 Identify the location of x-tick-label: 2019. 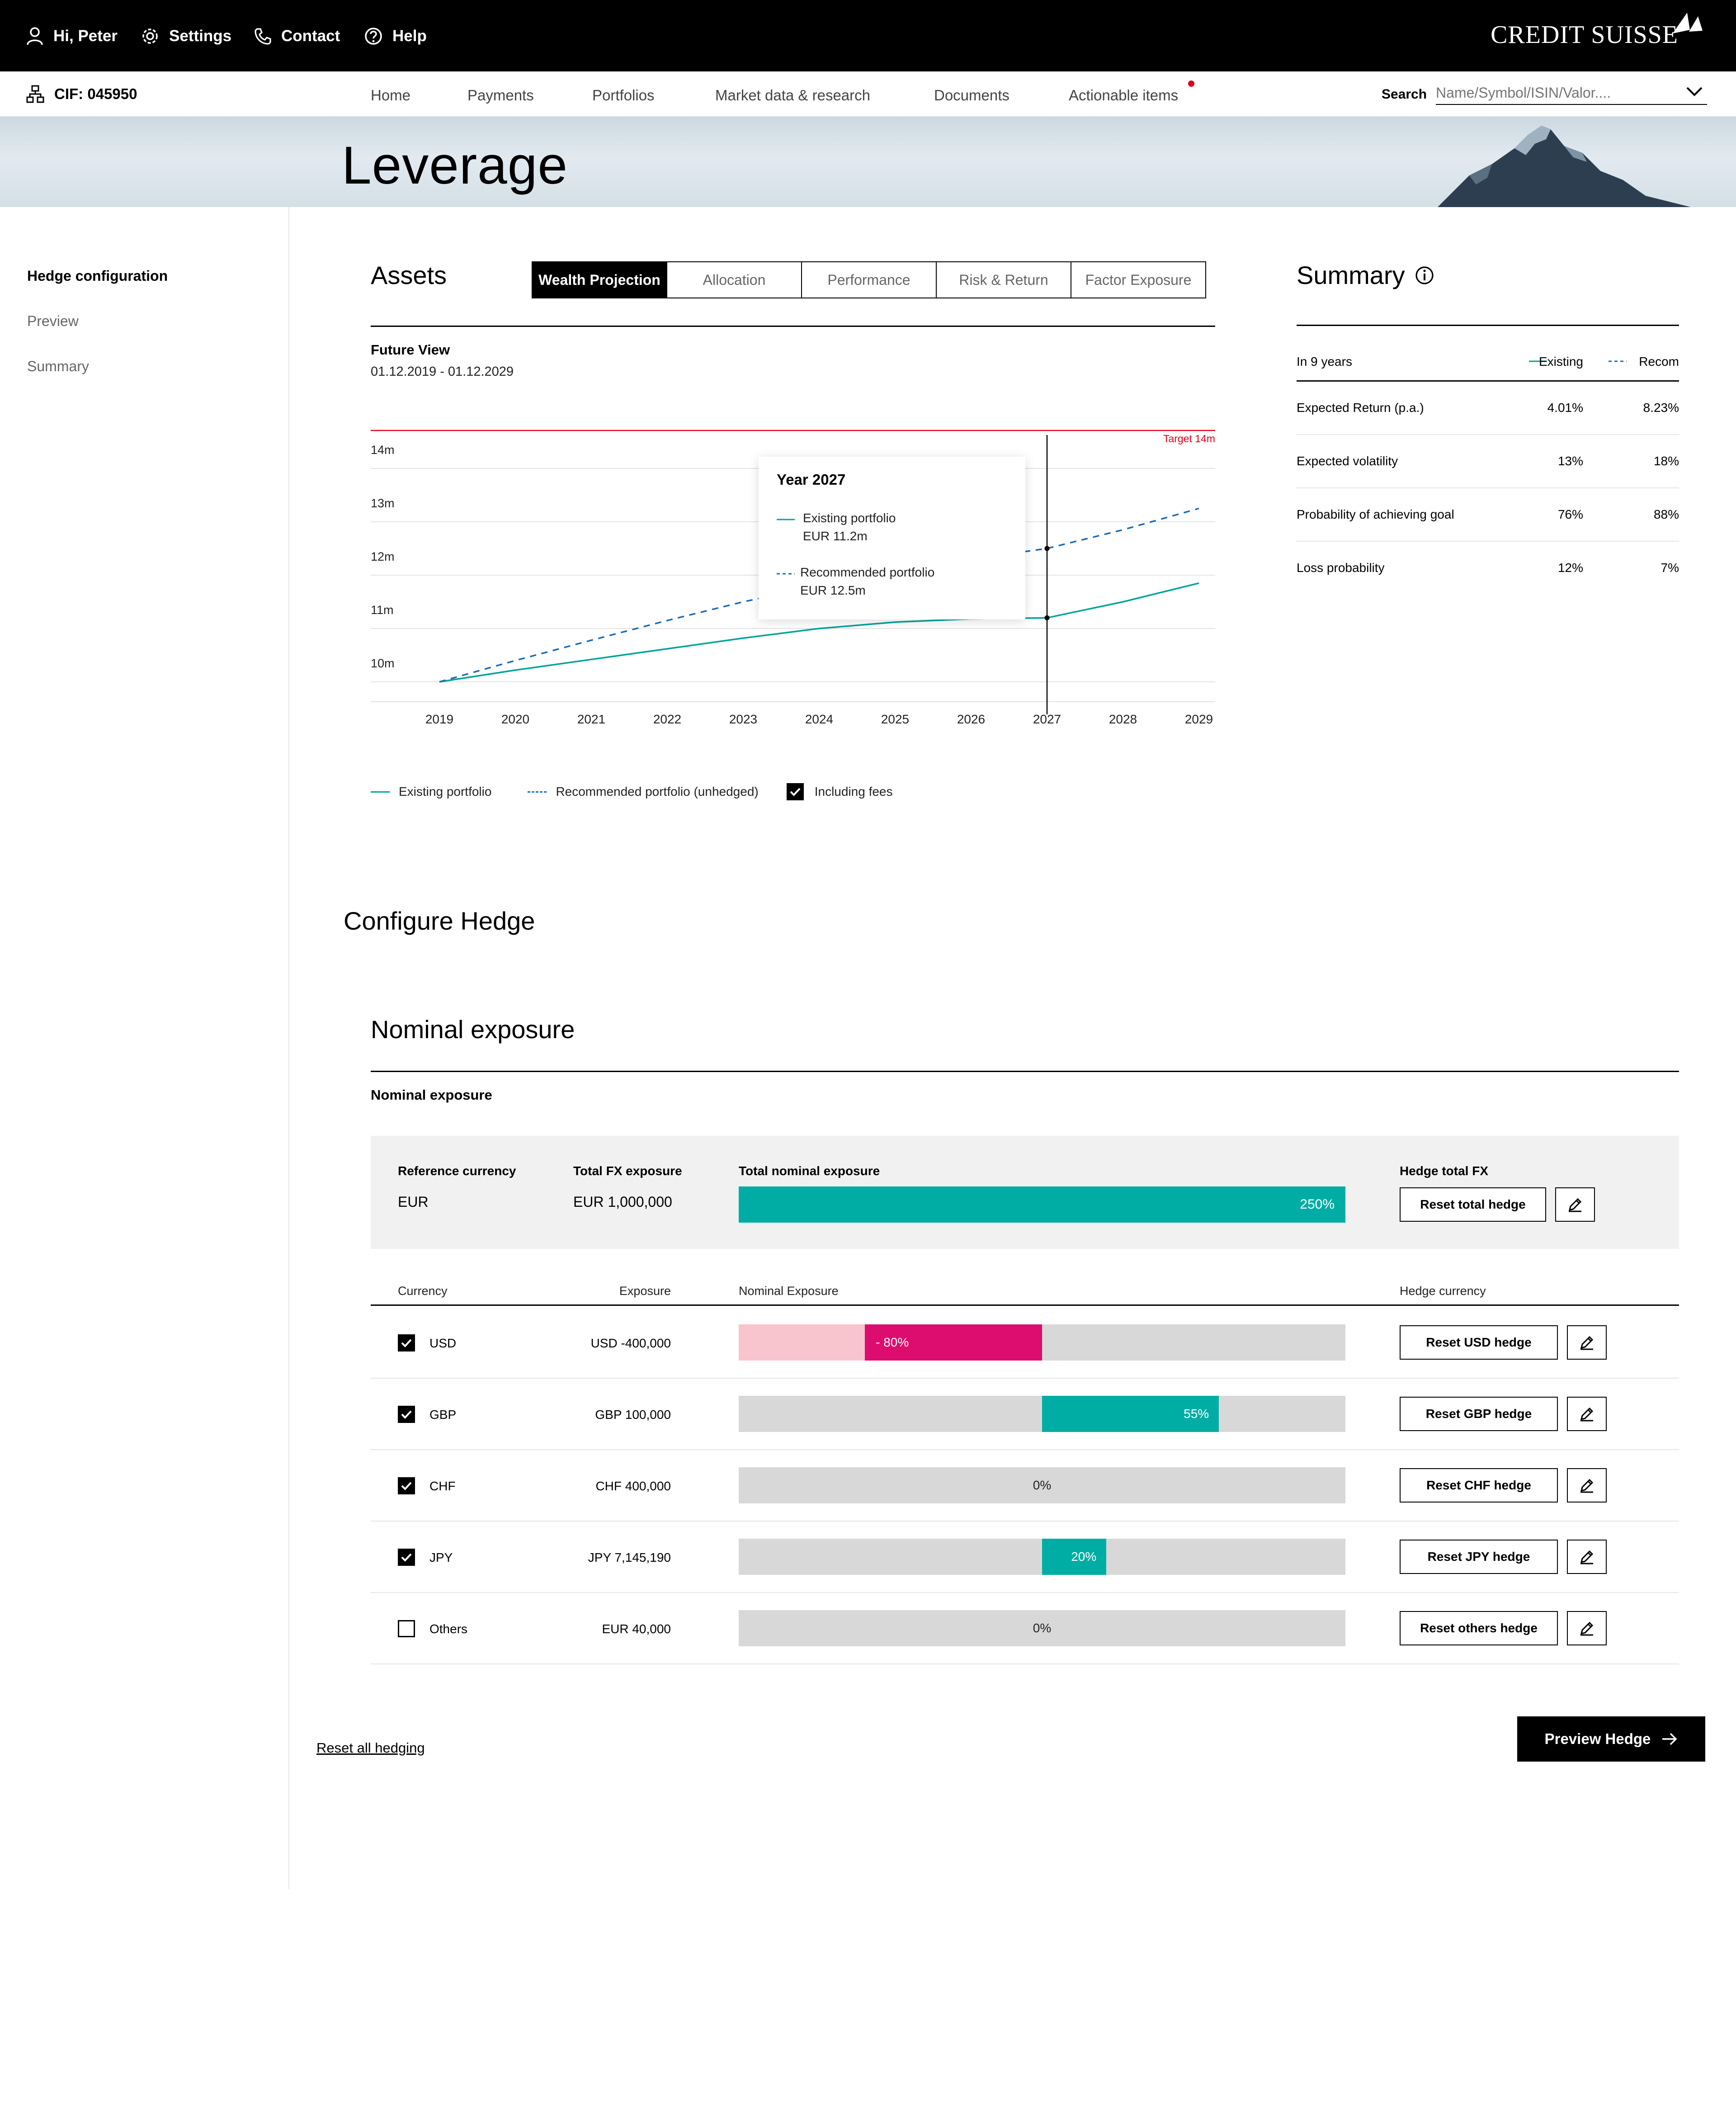
(439, 719).